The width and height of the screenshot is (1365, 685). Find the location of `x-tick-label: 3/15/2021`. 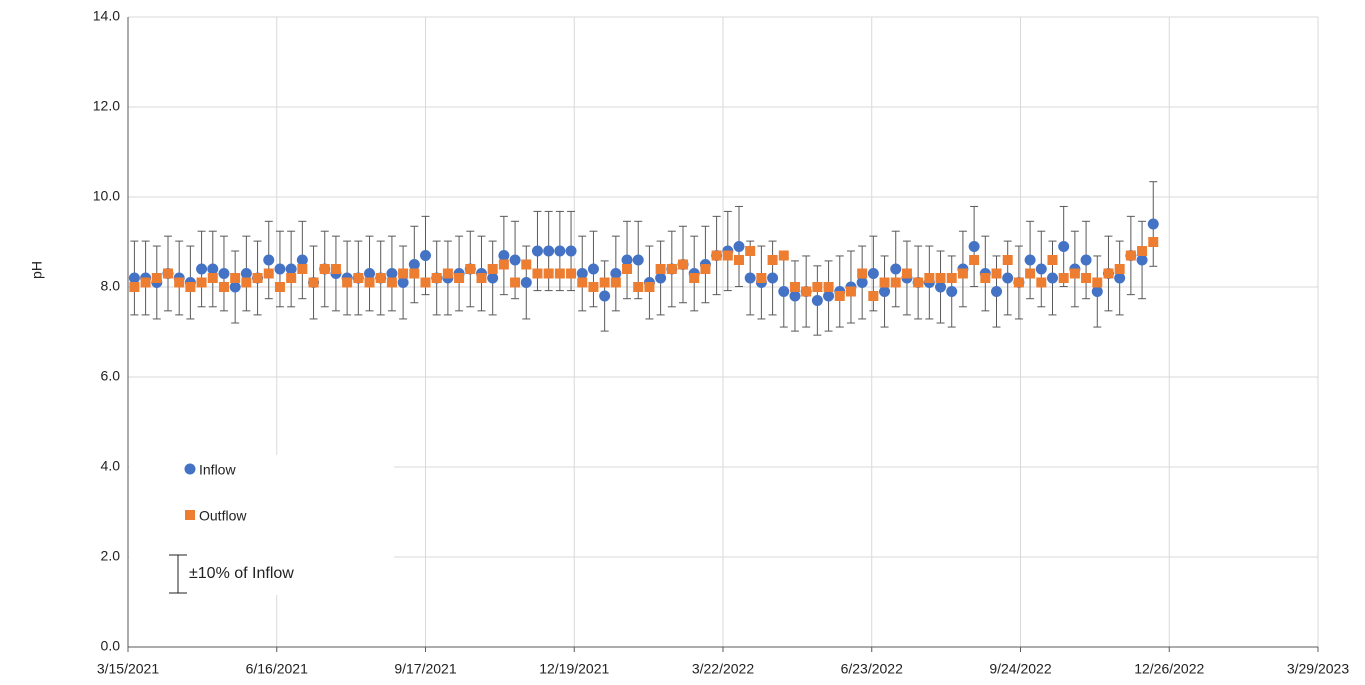

x-tick-label: 3/15/2021 is located at coordinates (128, 669).